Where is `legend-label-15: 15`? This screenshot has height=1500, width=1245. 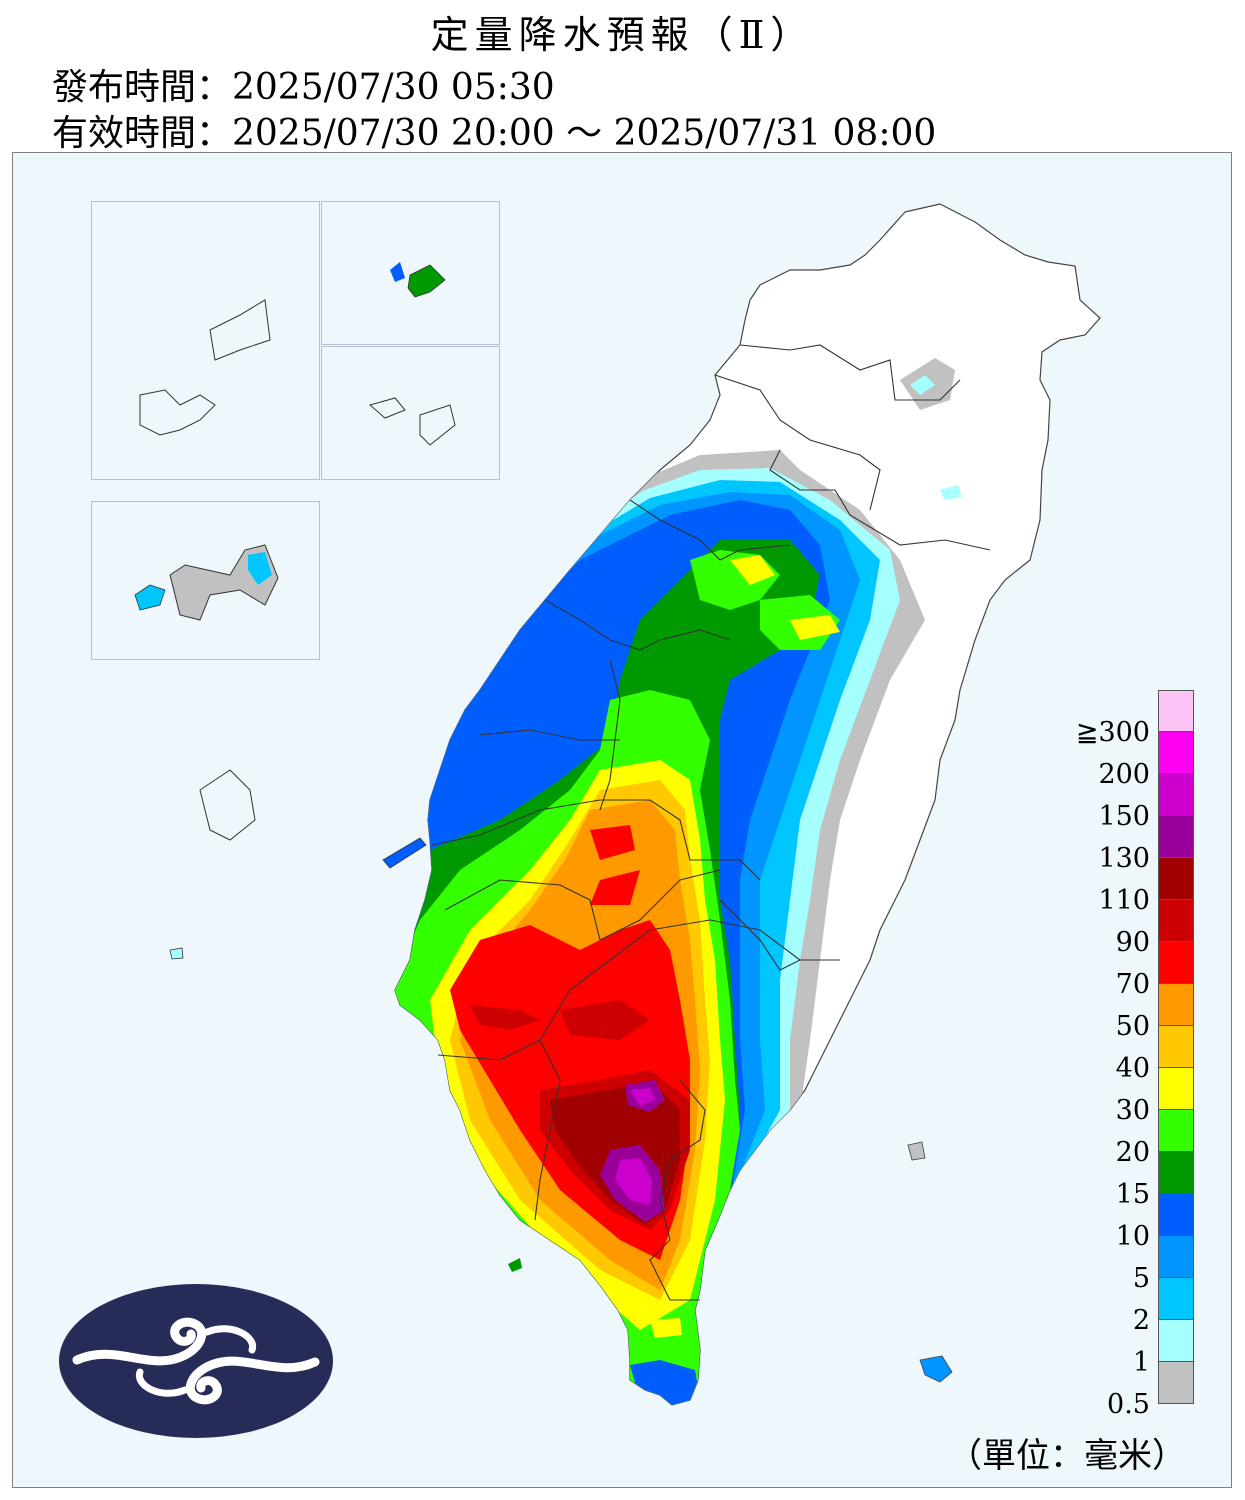 legend-label-15: 15 is located at coordinates (1132, 1194).